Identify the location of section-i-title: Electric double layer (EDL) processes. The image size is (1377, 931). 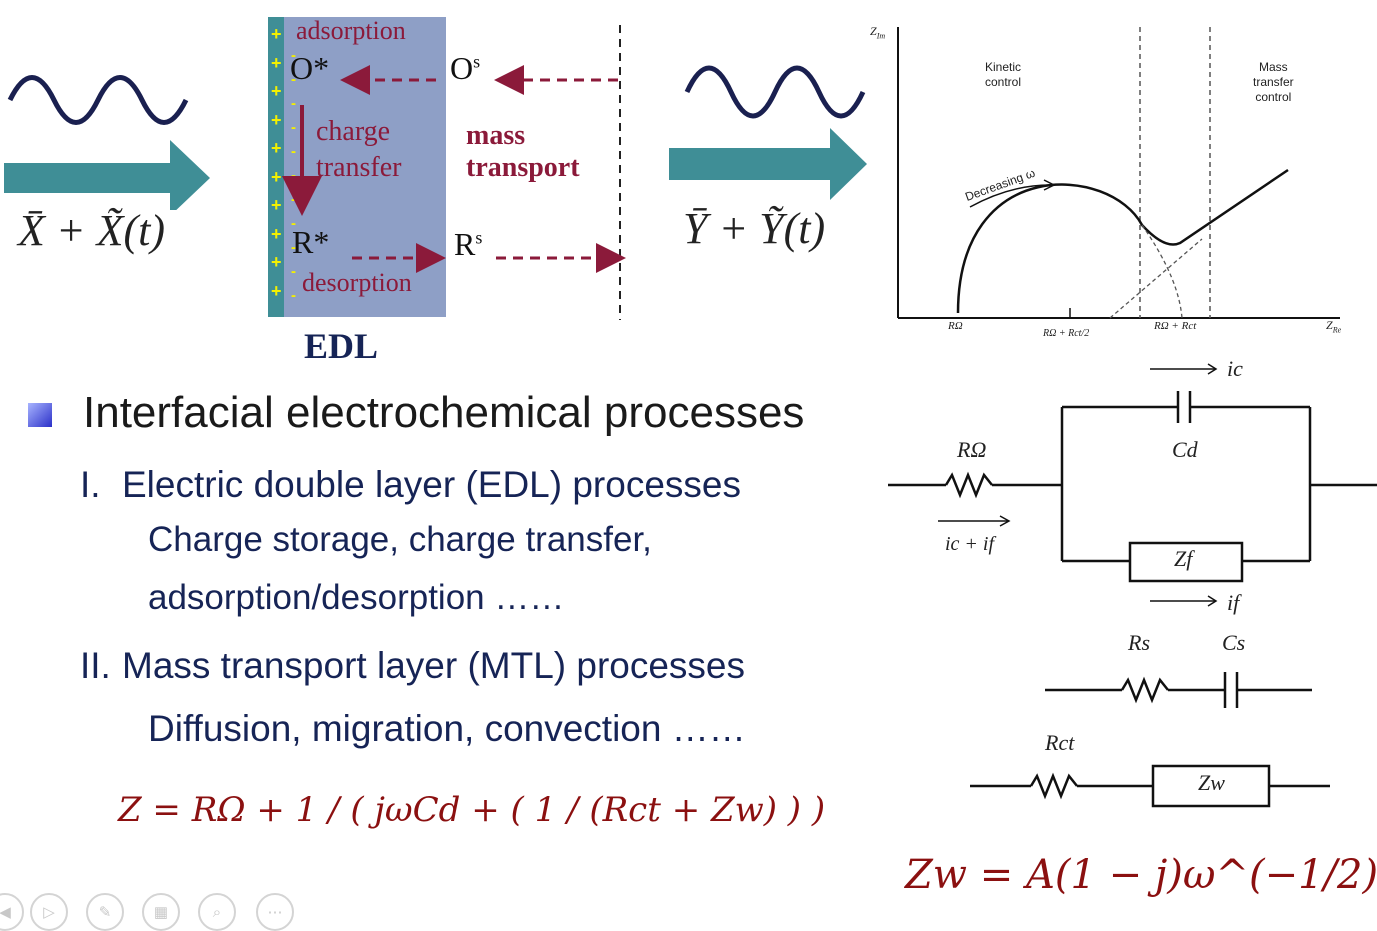
(431, 484).